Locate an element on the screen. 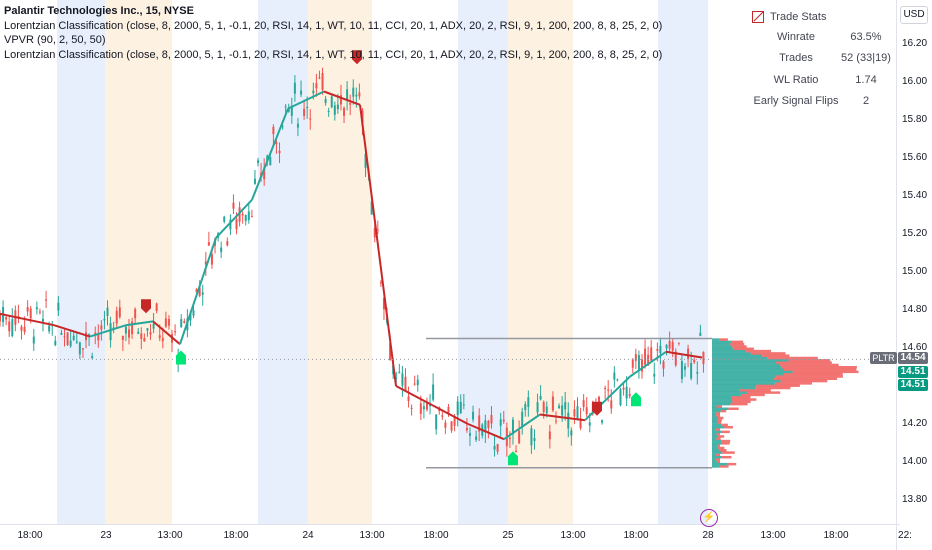  stats-label: Early Signal Flips is located at coordinates (796, 101).